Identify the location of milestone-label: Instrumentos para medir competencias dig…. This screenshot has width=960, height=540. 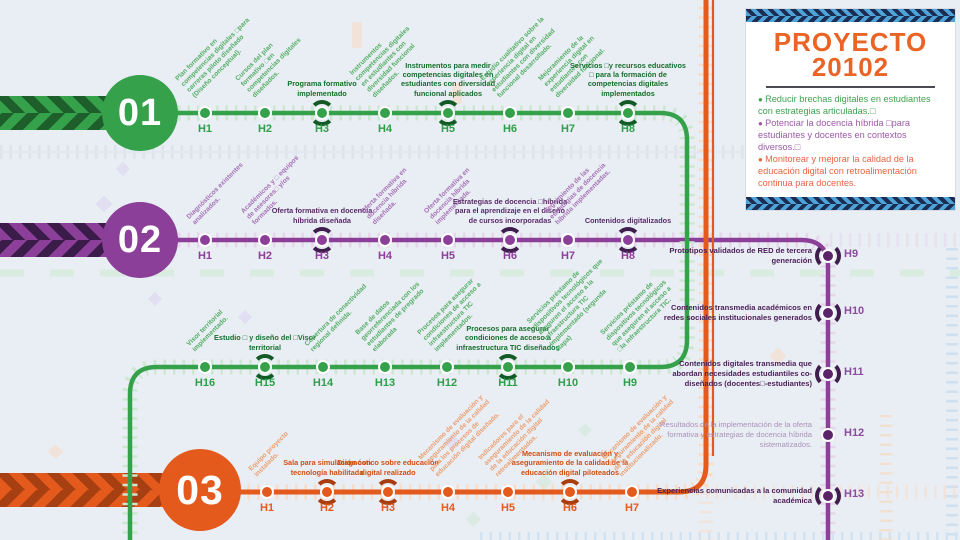
(448, 79).